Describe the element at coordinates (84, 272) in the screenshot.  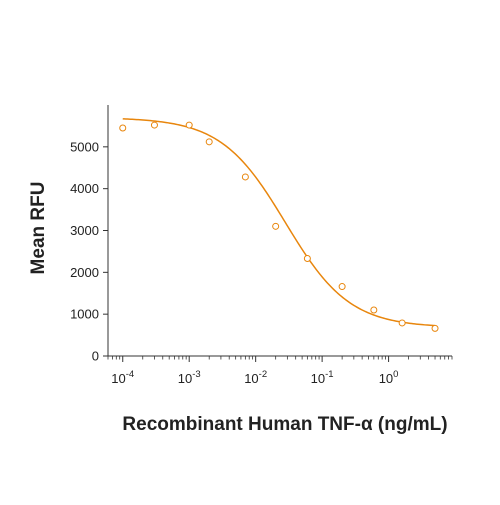
I see `y-tick-label: 2000` at that location.